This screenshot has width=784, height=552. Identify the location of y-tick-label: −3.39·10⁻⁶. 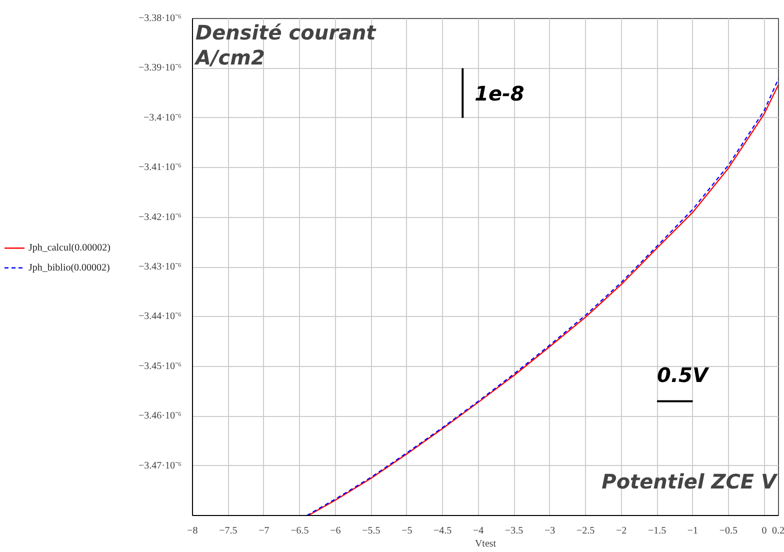
(160, 68).